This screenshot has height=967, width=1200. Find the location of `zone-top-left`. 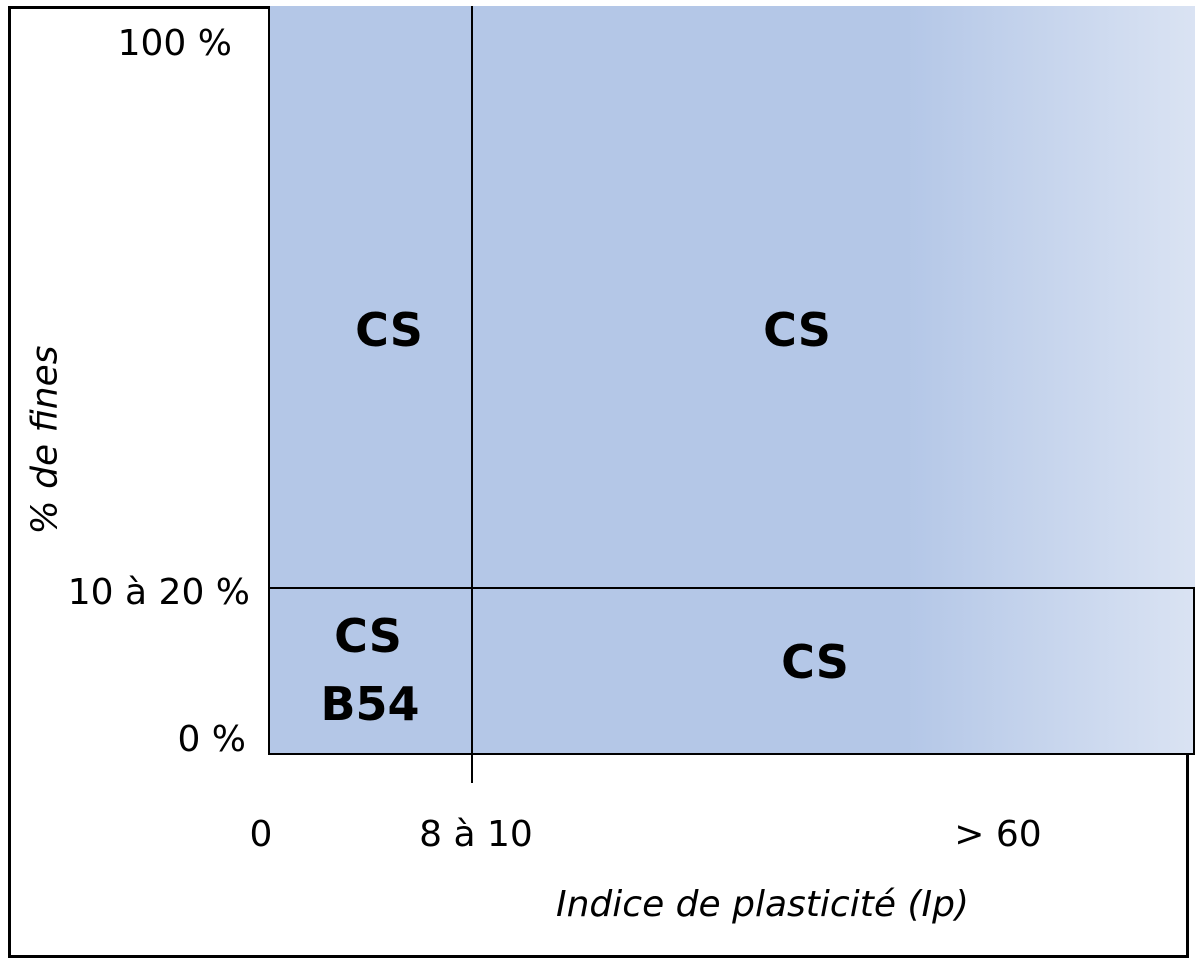

zone-top-left is located at coordinates (370, 296).